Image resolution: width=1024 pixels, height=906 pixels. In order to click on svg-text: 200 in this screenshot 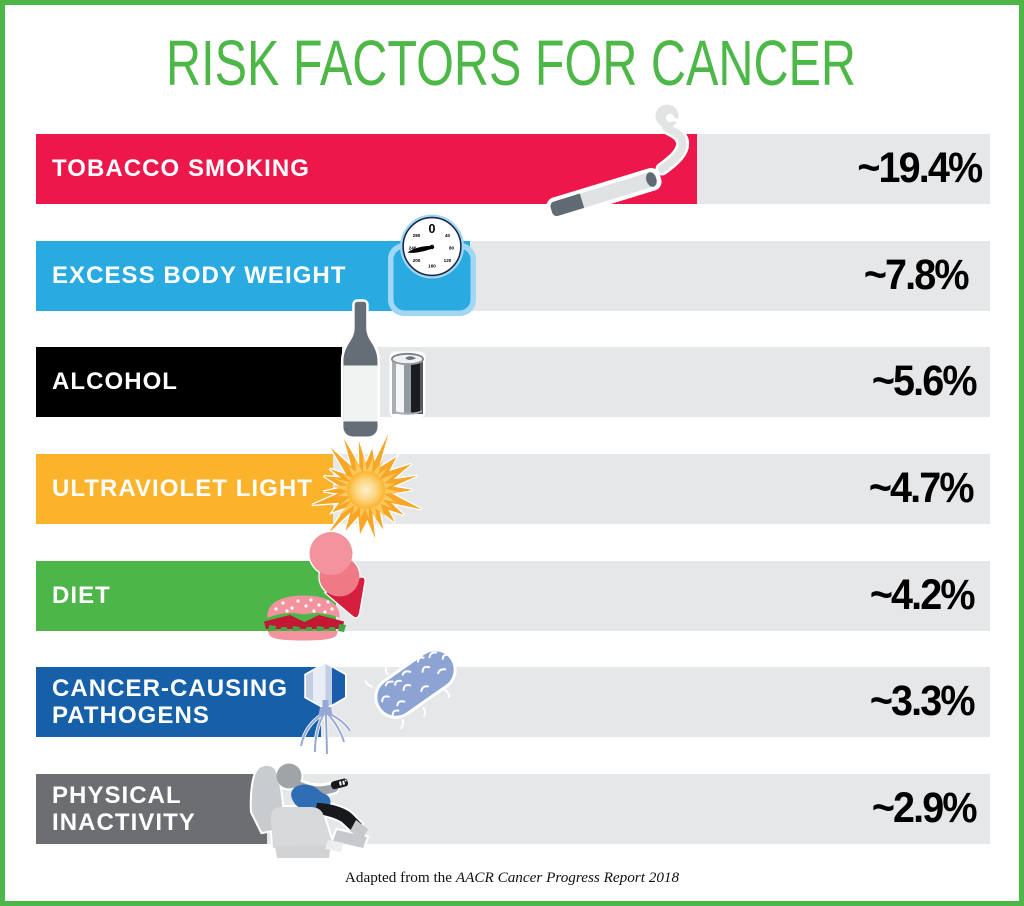, I will do `click(417, 260)`.